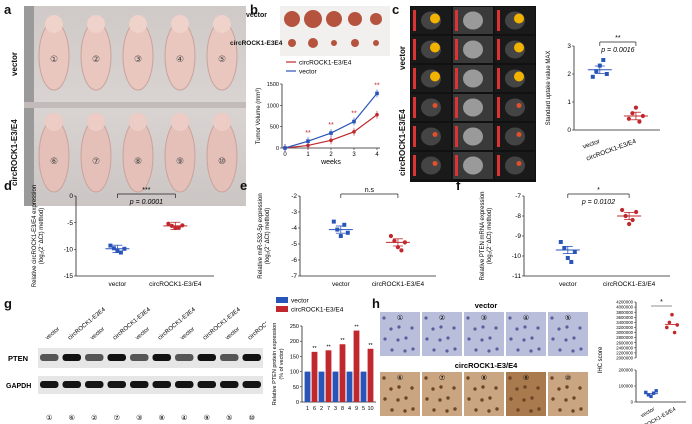  I want to click on blot-strip-gapdh, so click(150, 385).